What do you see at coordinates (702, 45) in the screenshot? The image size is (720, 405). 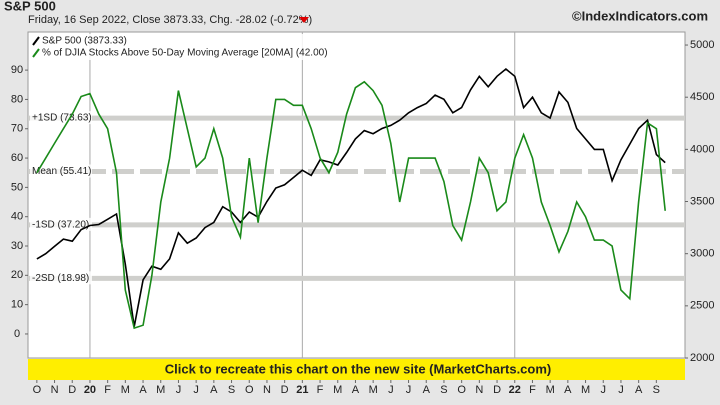 I see `y2-tick-label: 5000` at bounding box center [702, 45].